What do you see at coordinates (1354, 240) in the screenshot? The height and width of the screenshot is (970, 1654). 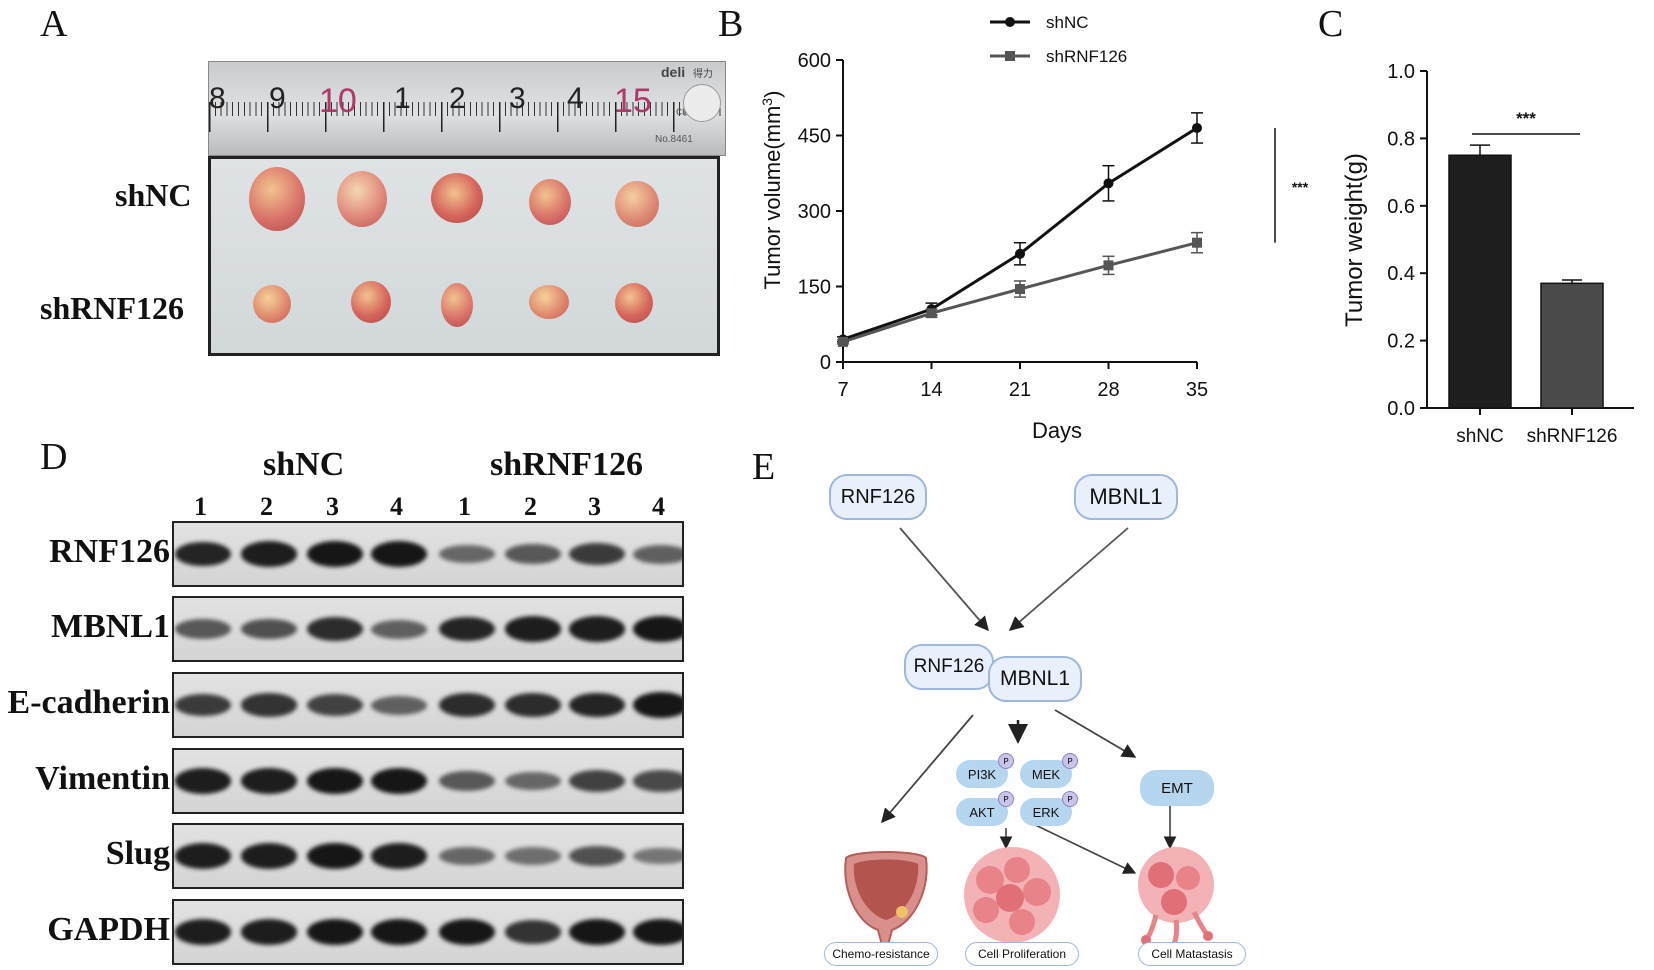 I see `y-axis-label: Tumor weight(g)` at bounding box center [1354, 240].